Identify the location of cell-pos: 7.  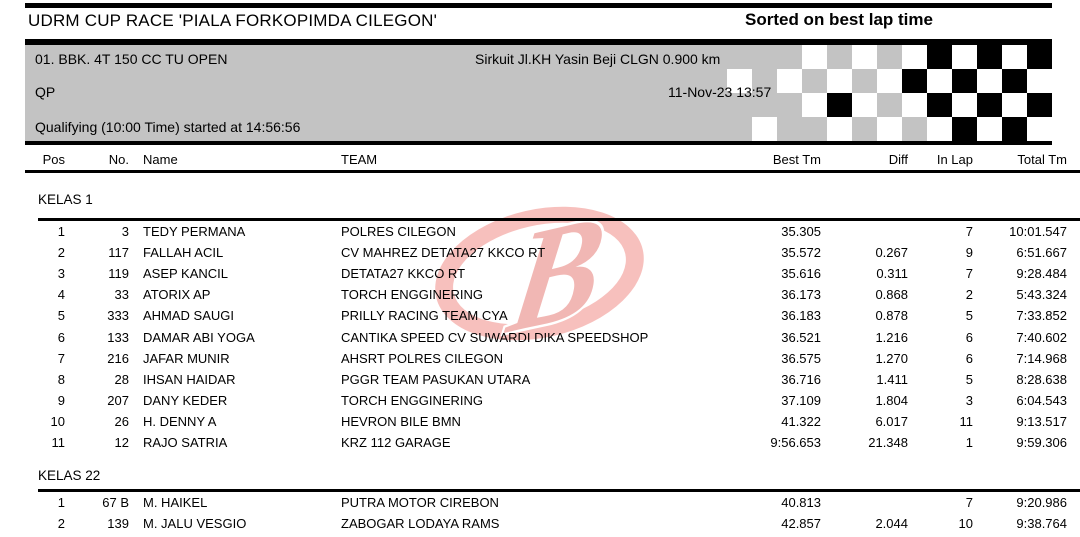
(61, 358).